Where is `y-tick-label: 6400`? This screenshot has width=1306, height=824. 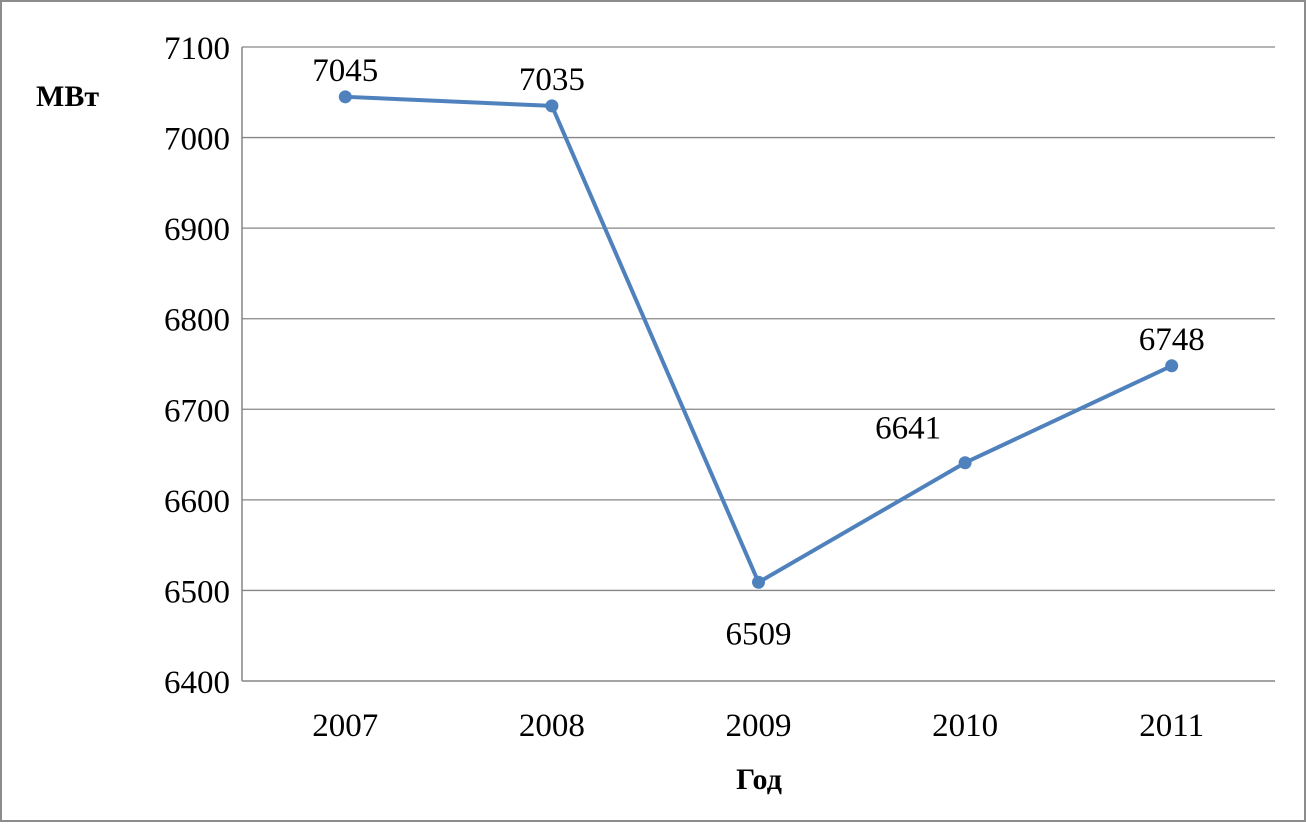 y-tick-label: 6400 is located at coordinates (197, 683).